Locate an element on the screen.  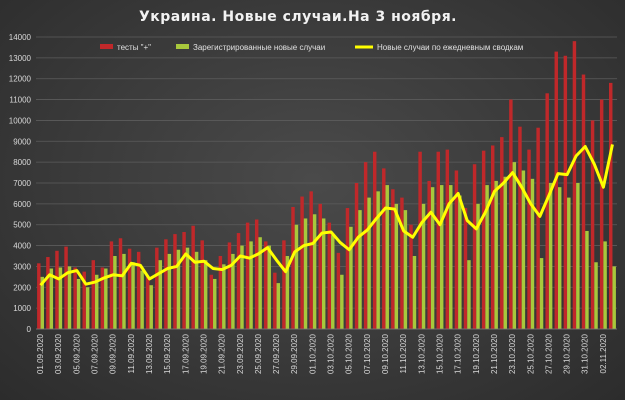
x-tick-label: 11.09.2020 is located at coordinates (131, 353).